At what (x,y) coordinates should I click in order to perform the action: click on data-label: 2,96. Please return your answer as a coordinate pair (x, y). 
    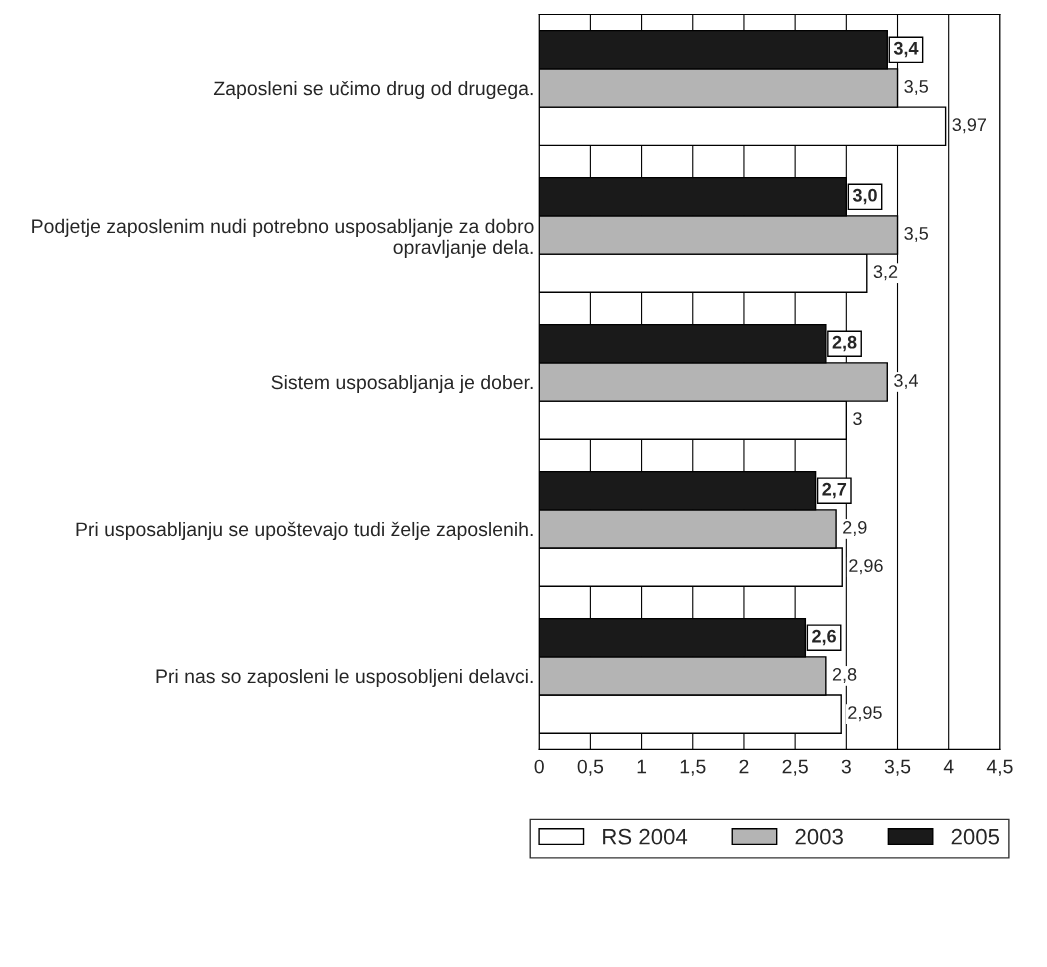
    Looking at the image, I should click on (866, 567).